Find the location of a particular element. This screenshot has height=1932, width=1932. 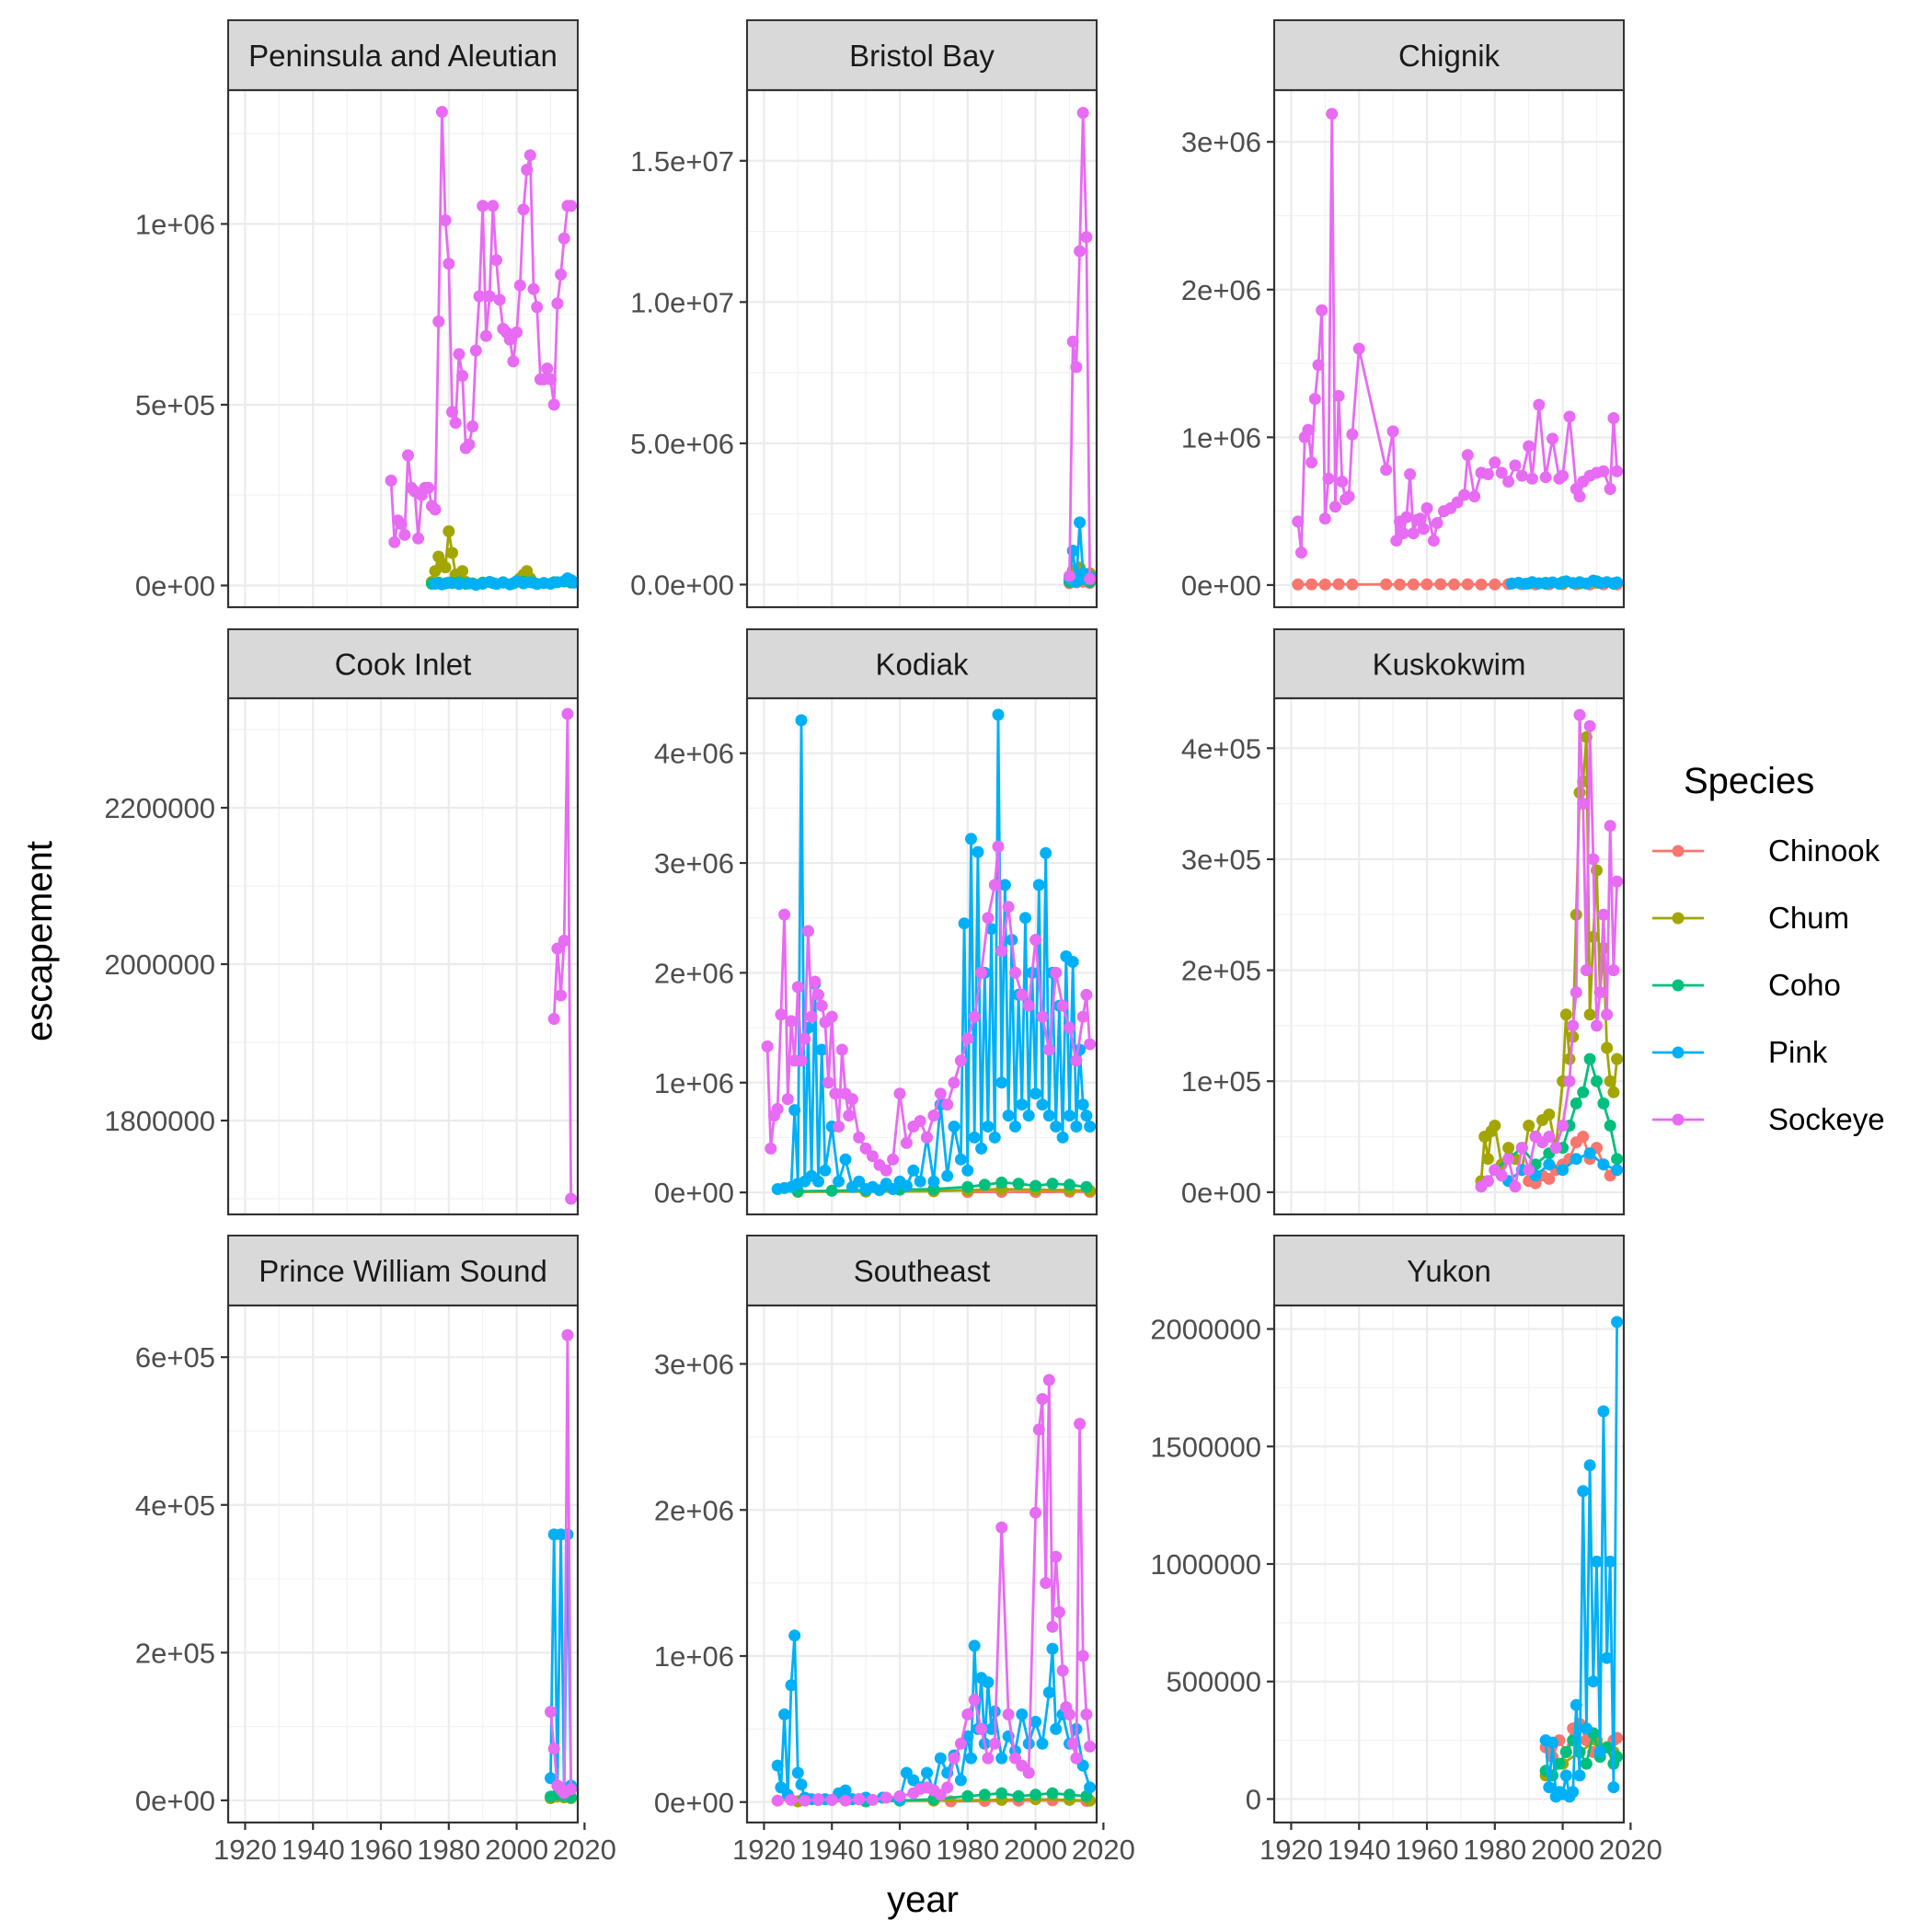

panel-kuskokwim: Kuskokwim 0e+00 1e+05 2e+05 3e+05 4e+05 is located at coordinates (1403, 922).